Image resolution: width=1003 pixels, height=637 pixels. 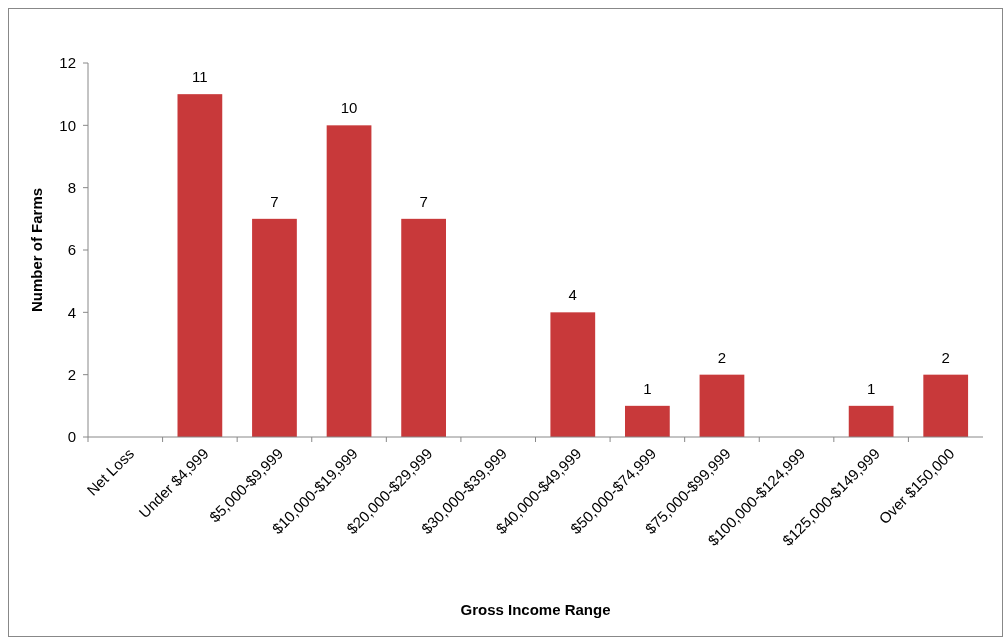 I want to click on y-tick-label: 8, so click(x=71, y=187).